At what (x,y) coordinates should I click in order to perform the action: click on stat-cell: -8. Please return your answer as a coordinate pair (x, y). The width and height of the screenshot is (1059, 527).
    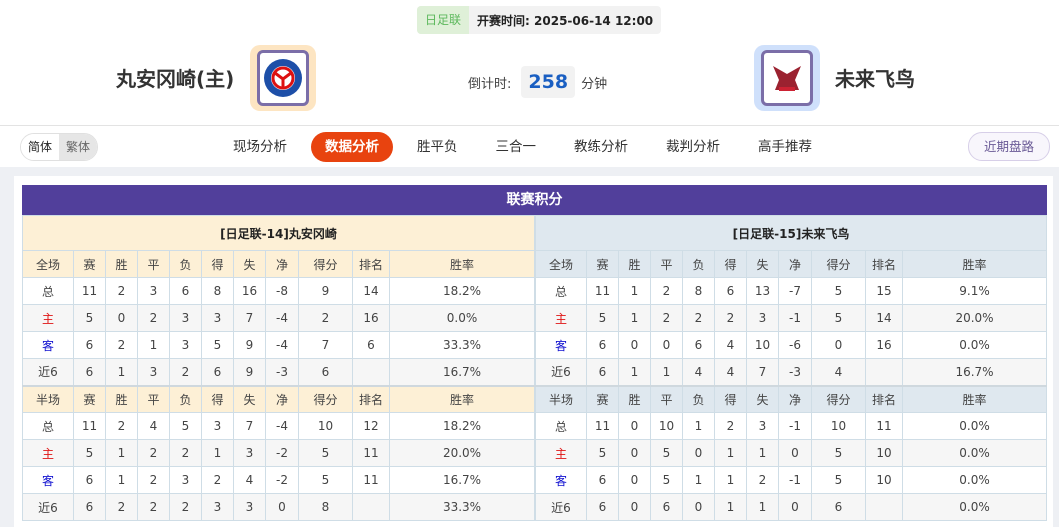
    Looking at the image, I should click on (282, 291).